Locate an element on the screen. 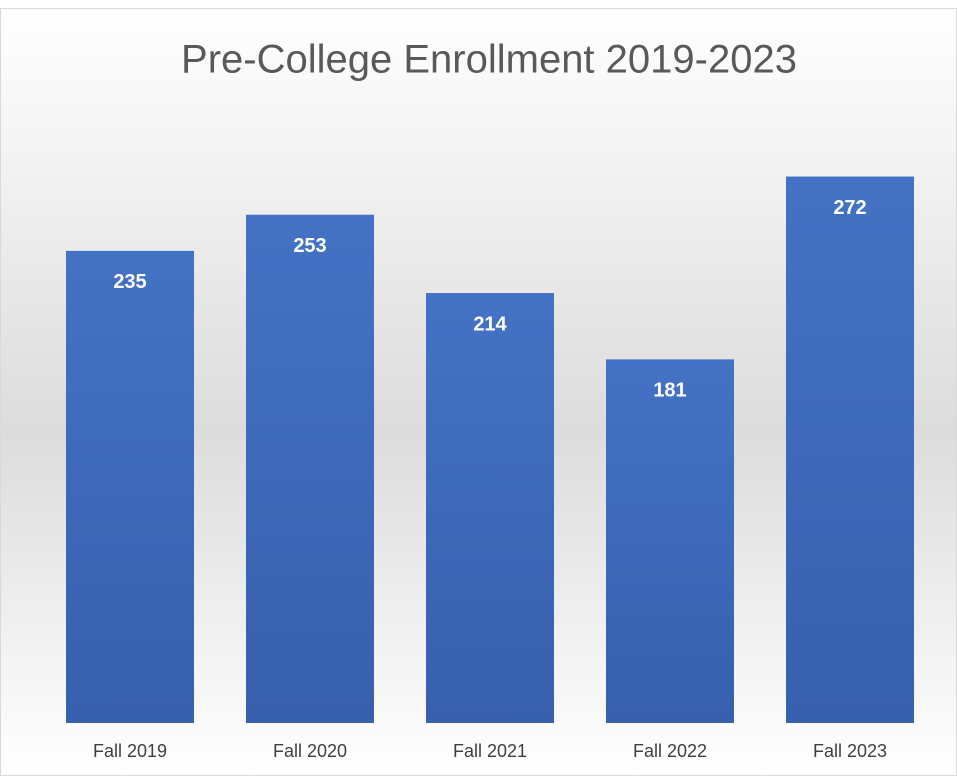 The width and height of the screenshot is (957, 776). x-tick-label: Fall 2023 is located at coordinates (850, 751).